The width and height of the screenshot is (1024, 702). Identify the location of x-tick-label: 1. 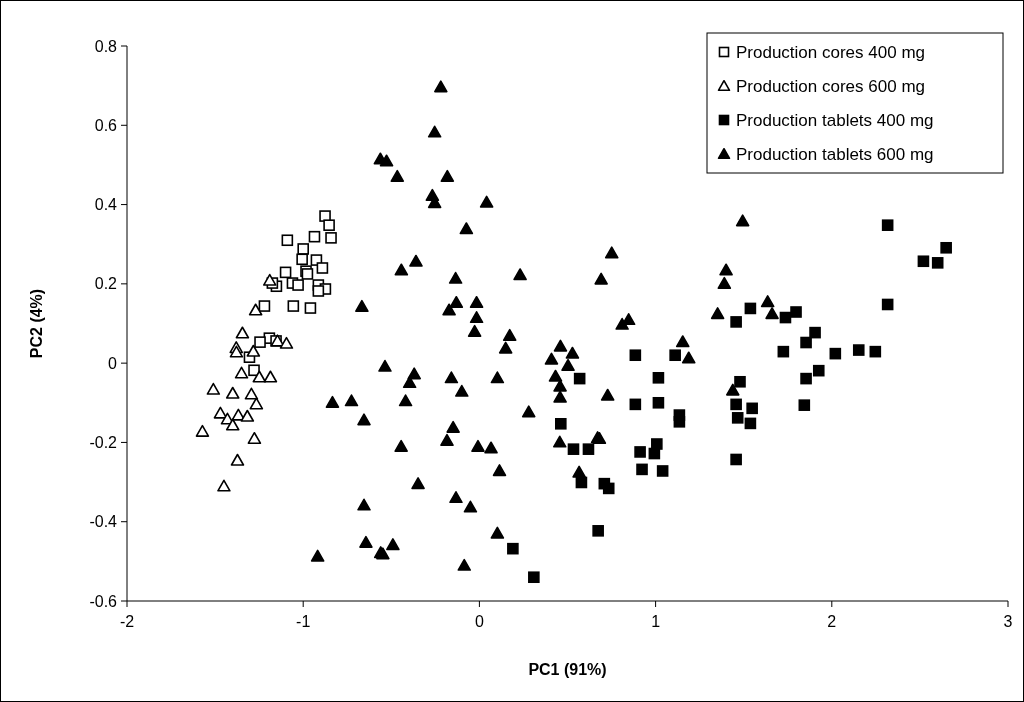
(656, 621).